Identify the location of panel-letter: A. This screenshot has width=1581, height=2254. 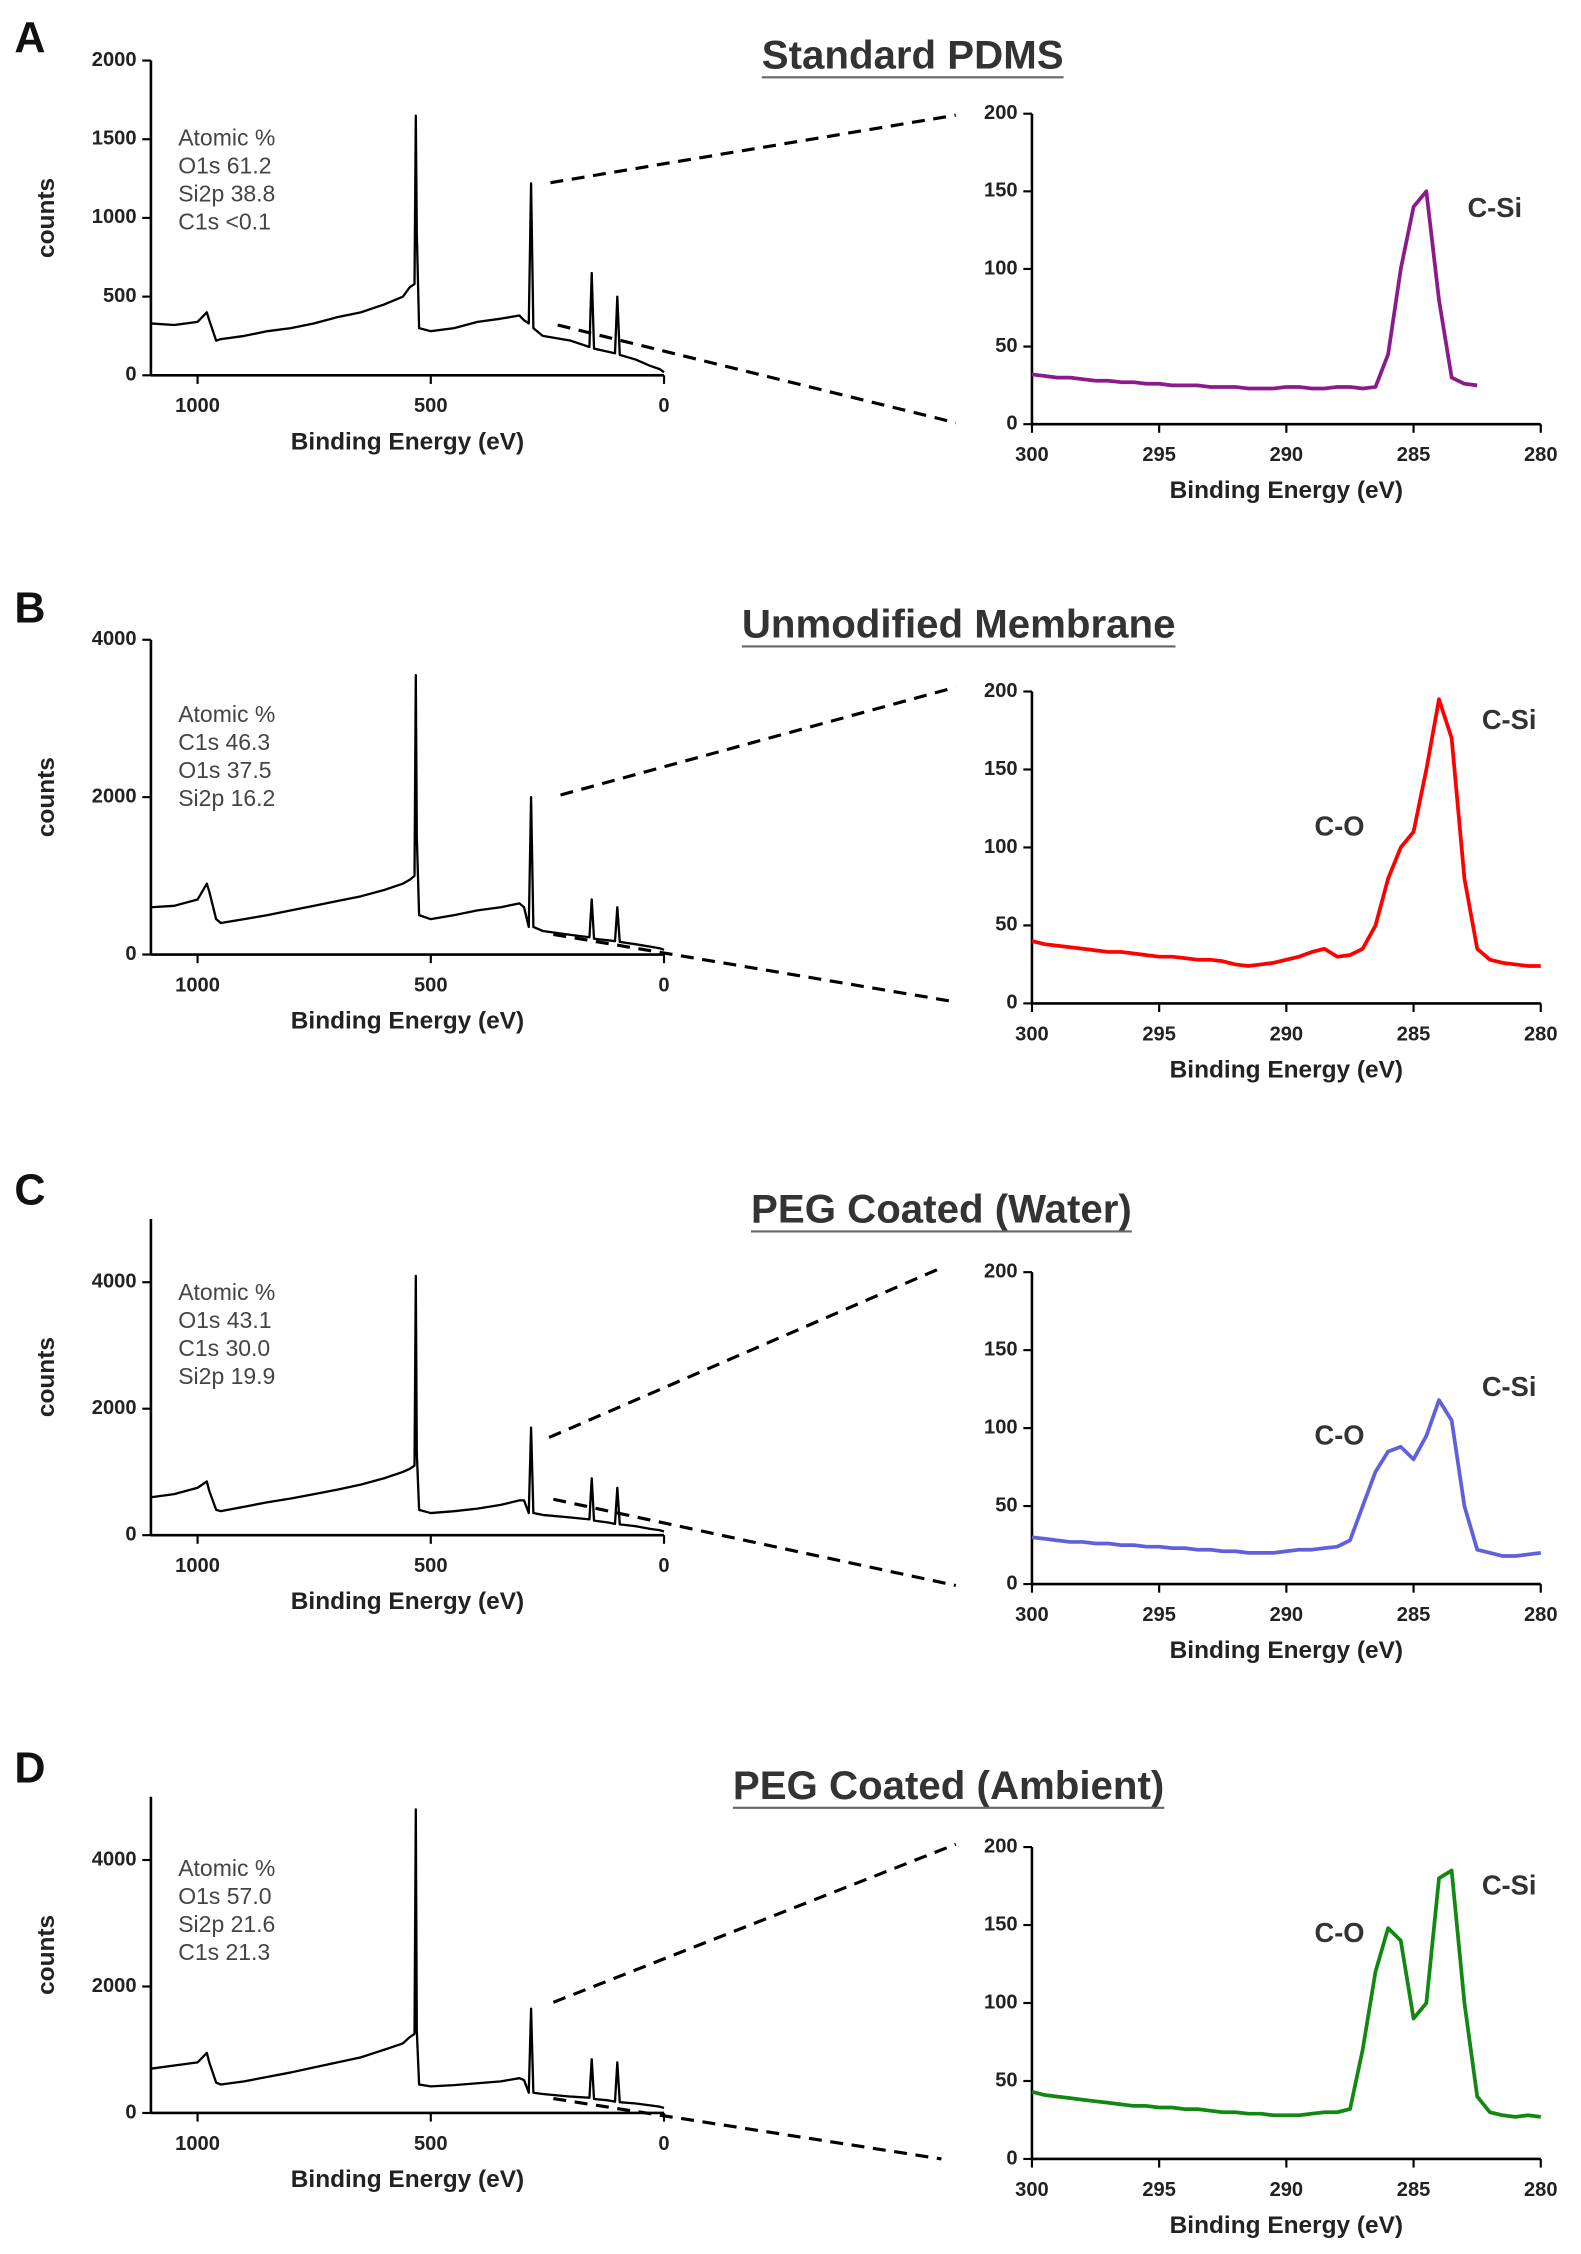
(29, 38).